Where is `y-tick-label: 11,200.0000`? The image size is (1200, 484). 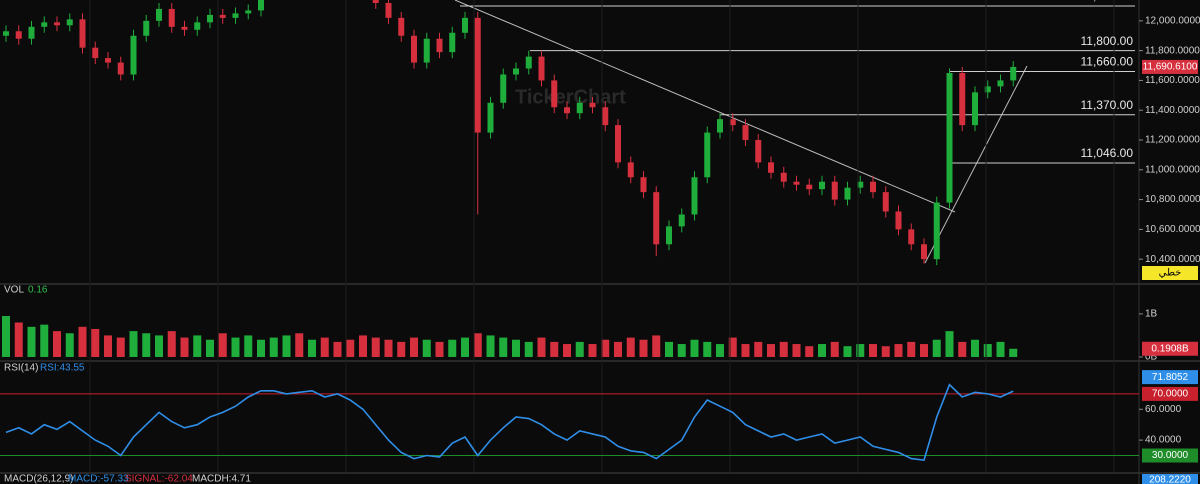 y-tick-label: 11,200.0000 is located at coordinates (1172, 140).